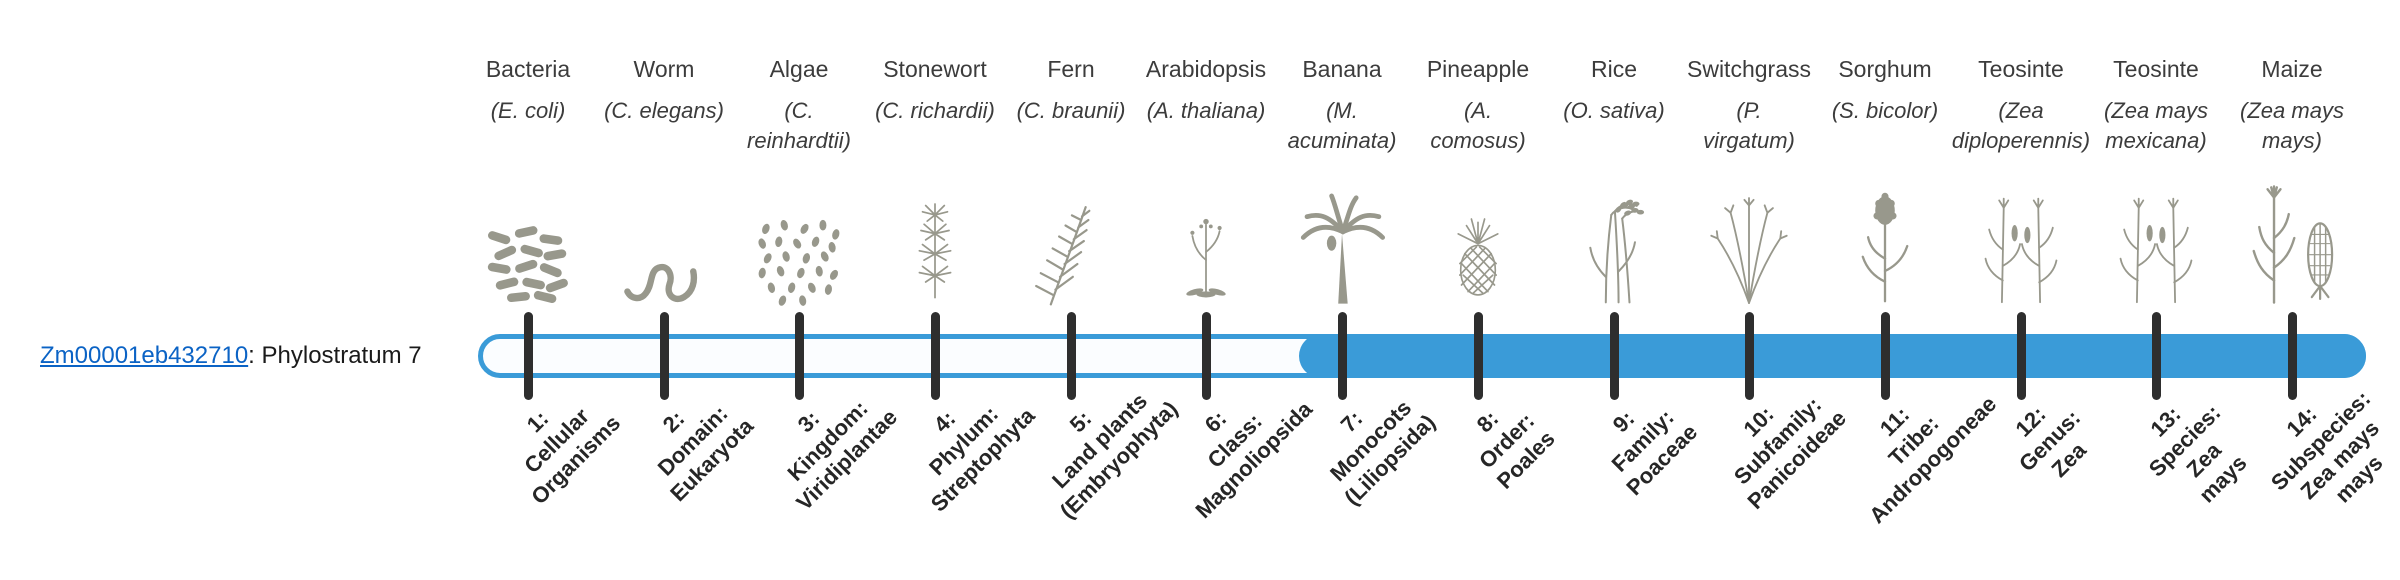 The image size is (2400, 580). What do you see at coordinates (935, 239) in the screenshot?
I see `stonewort-icon` at bounding box center [935, 239].